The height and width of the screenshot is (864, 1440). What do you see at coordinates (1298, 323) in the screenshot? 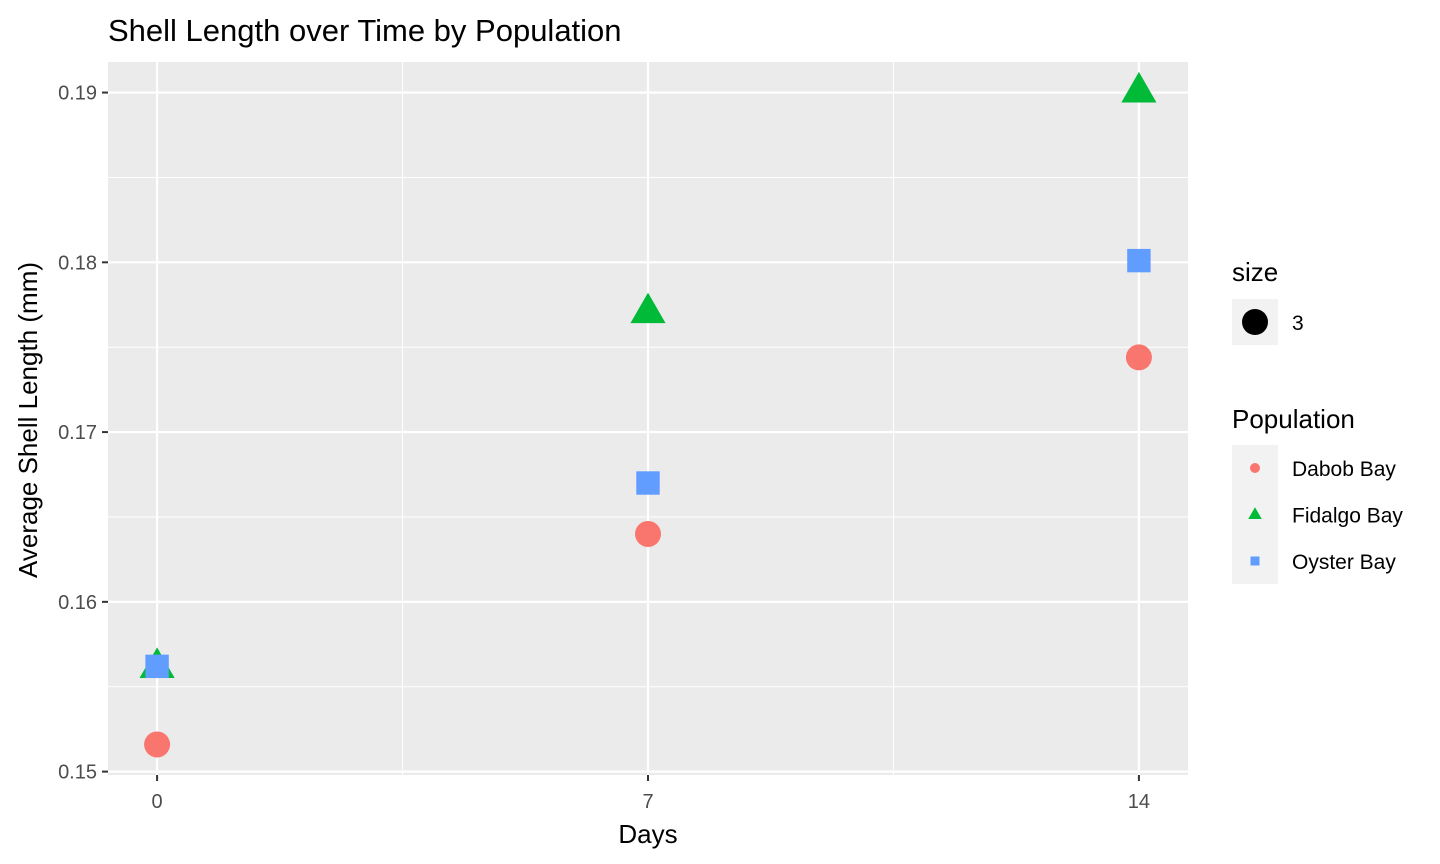
I see `size-legend-label: 3` at bounding box center [1298, 323].